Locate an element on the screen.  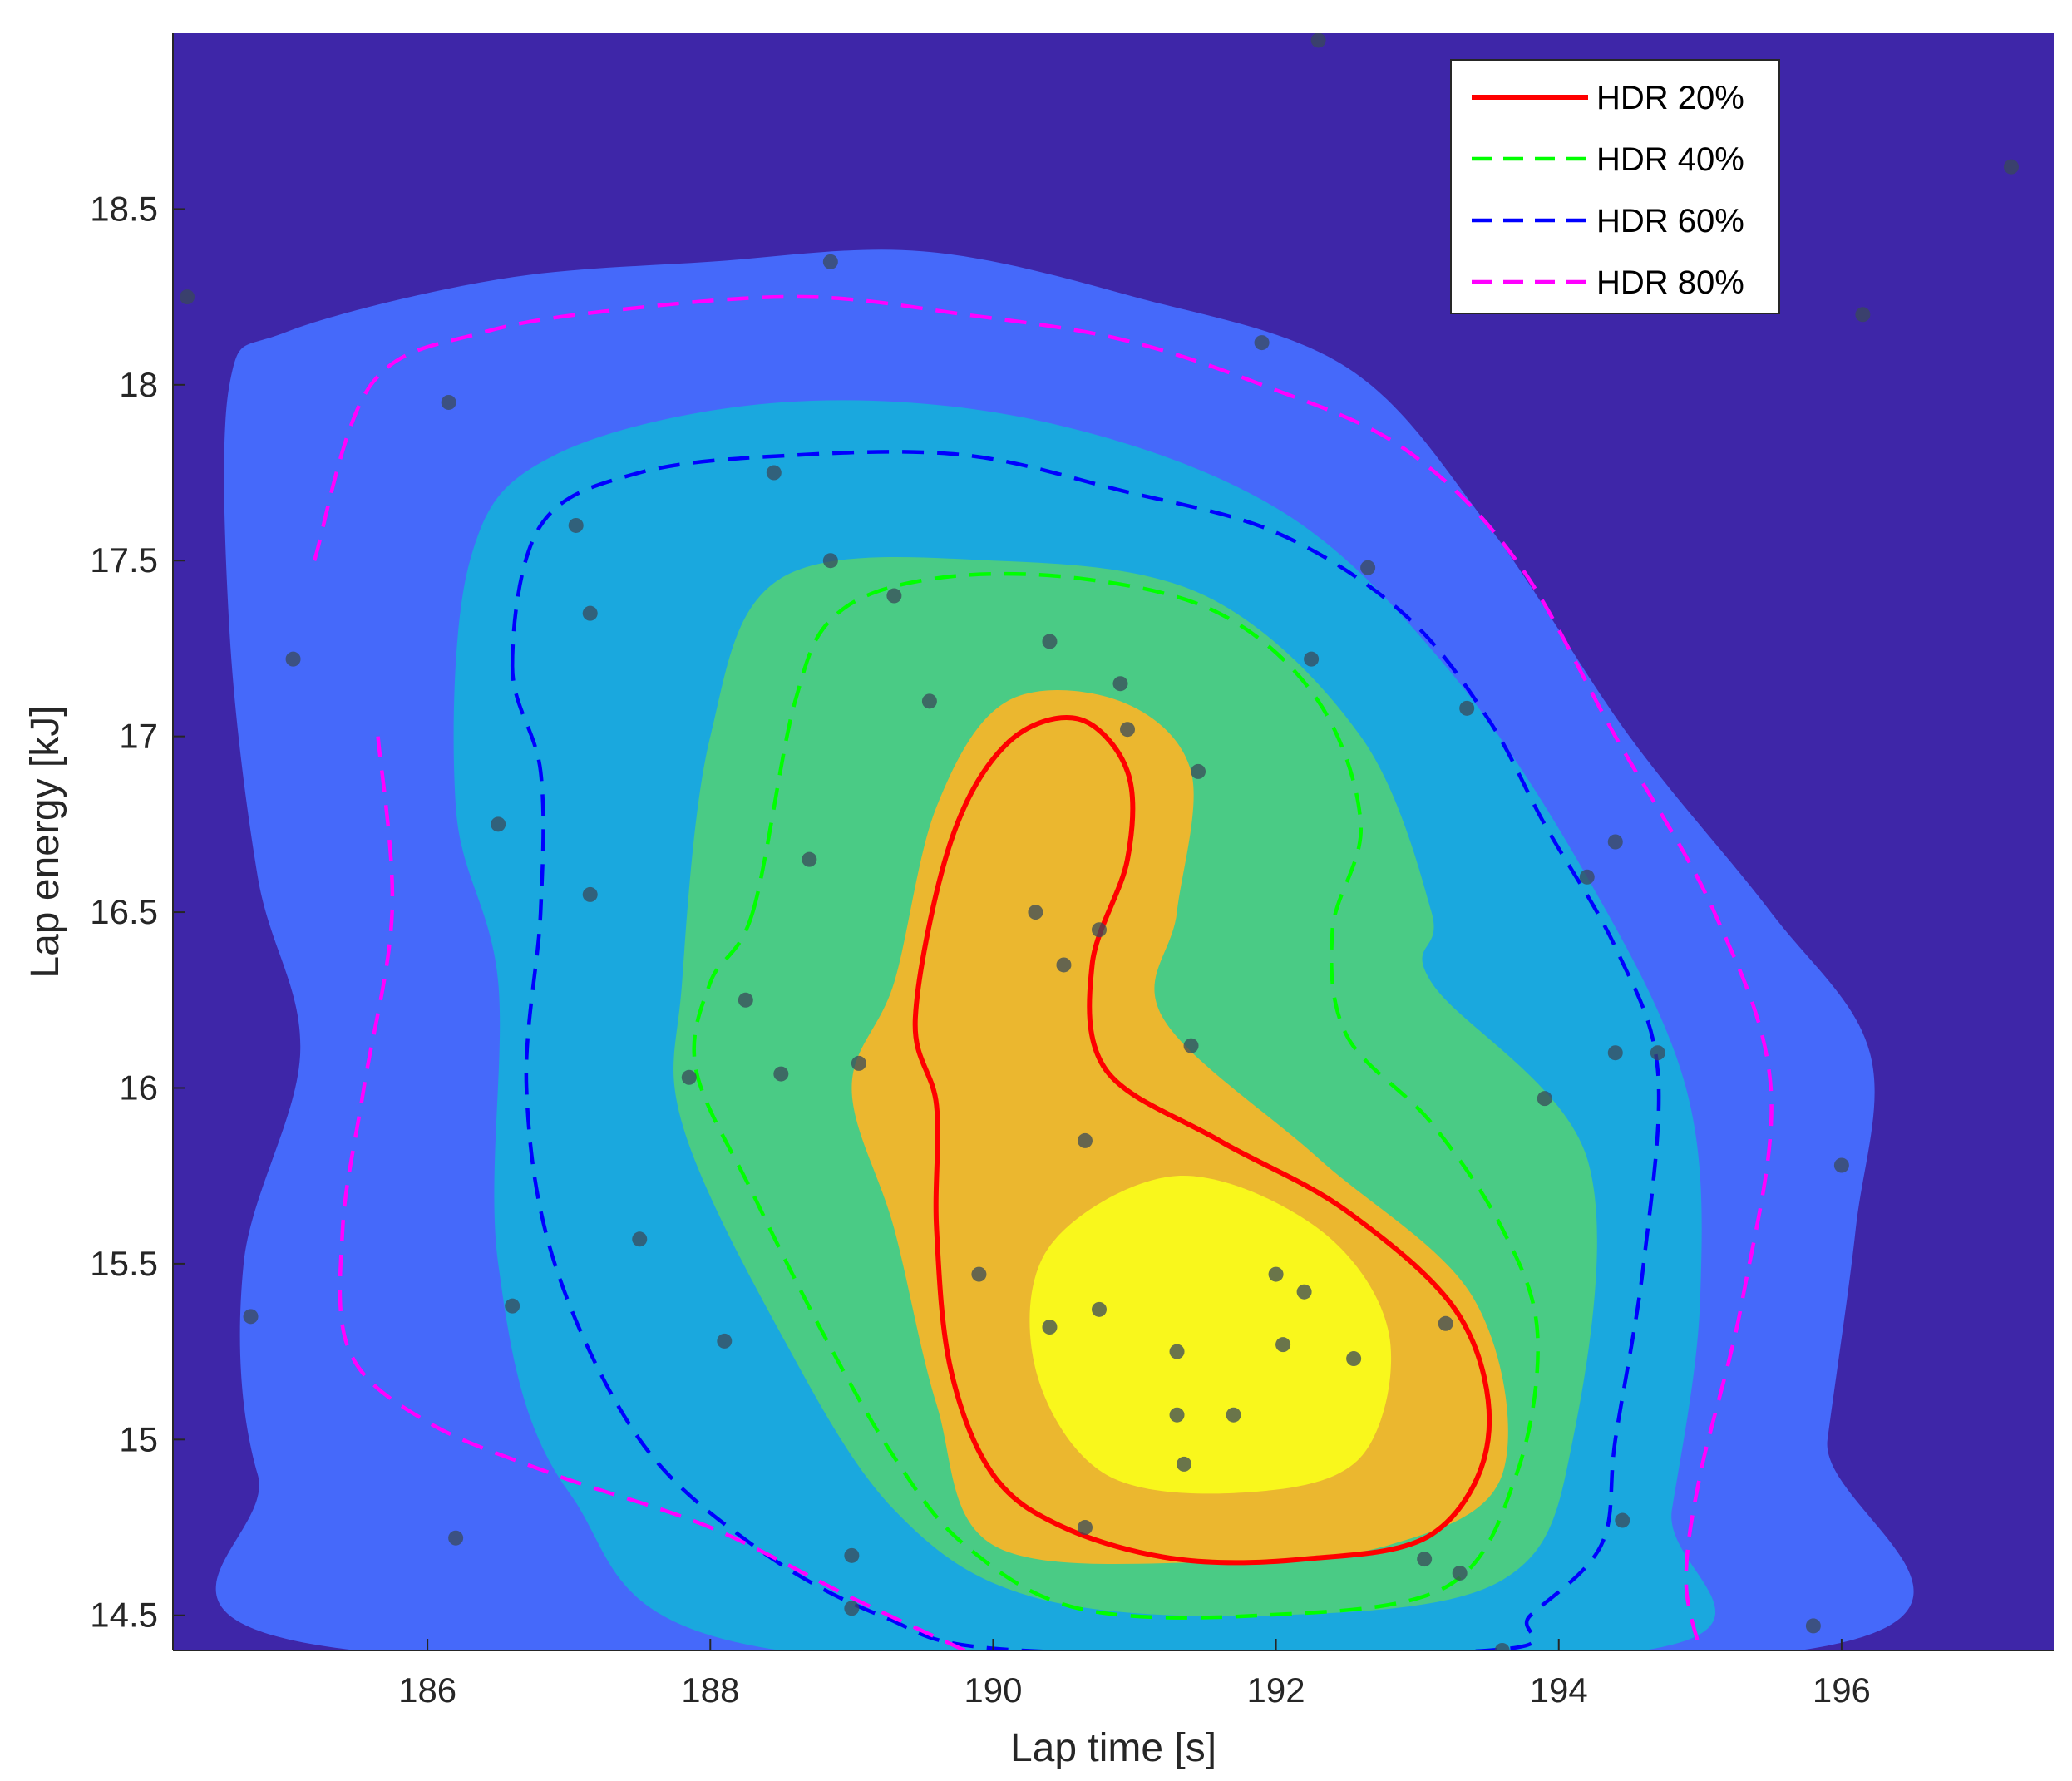
x-tick-label: 190 is located at coordinates (993, 1690).